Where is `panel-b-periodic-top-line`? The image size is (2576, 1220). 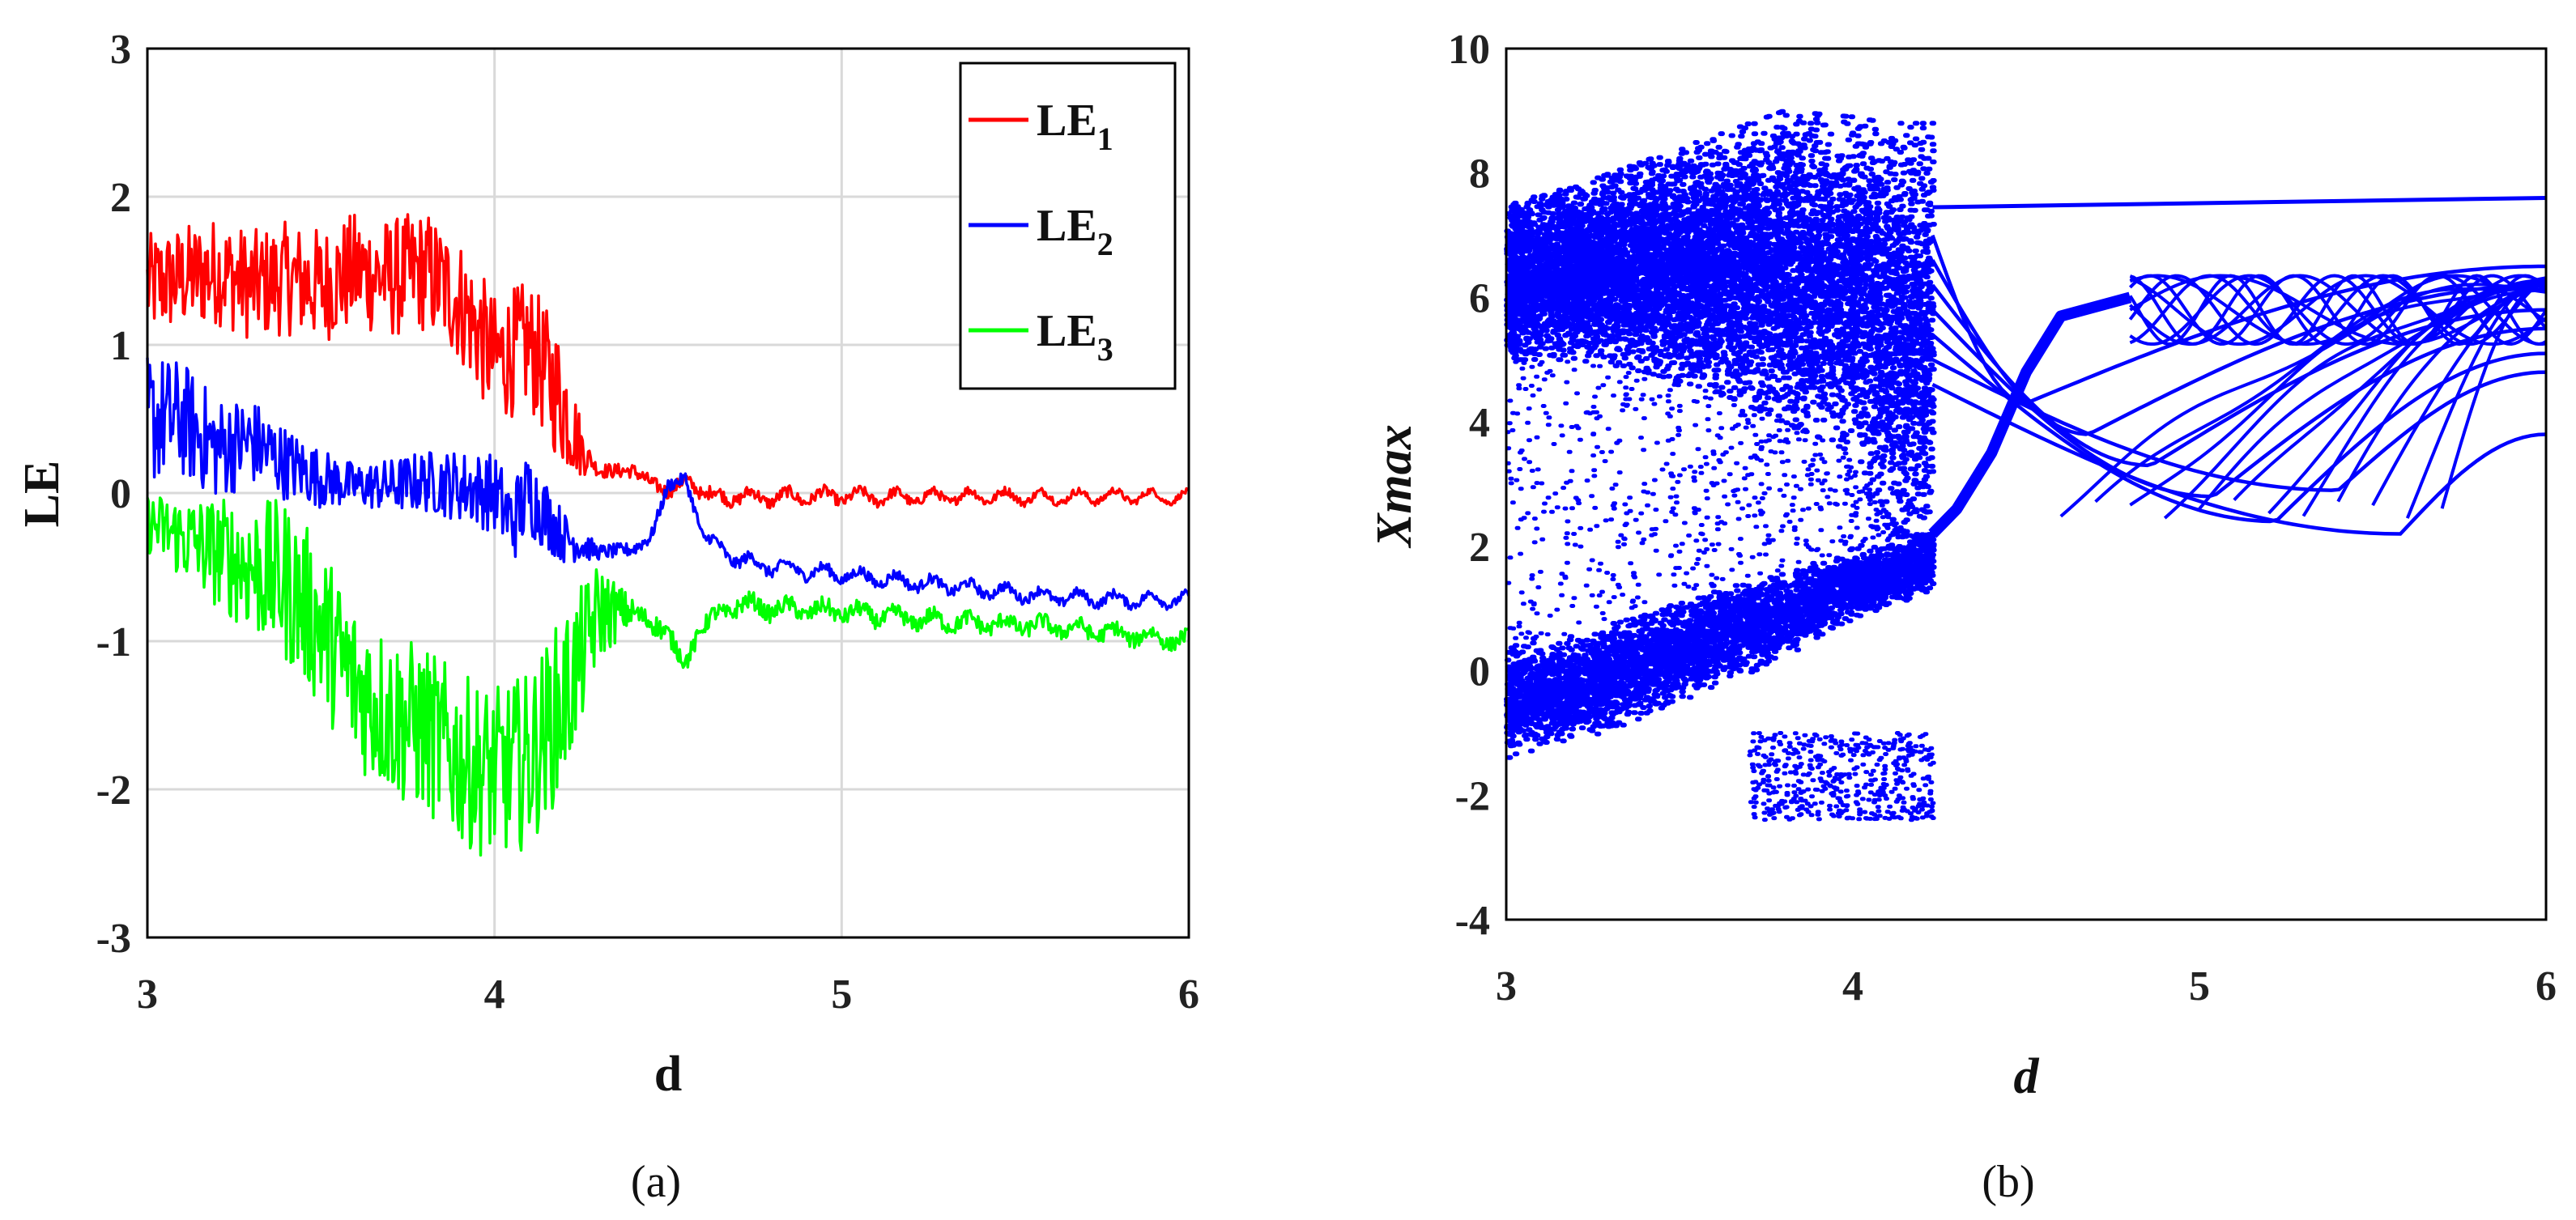
panel-b-periodic-top-line is located at coordinates (2239, 202).